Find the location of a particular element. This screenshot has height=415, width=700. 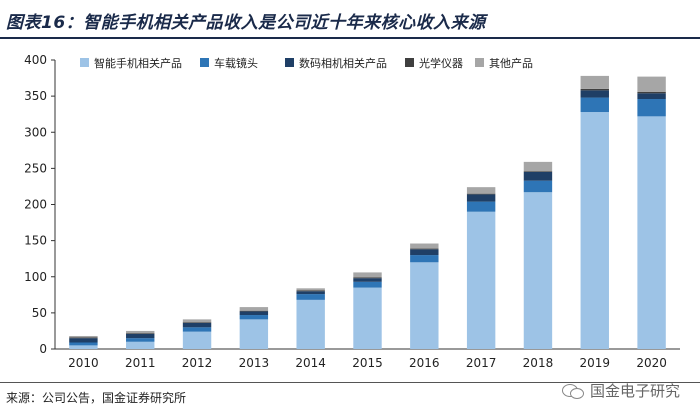

bar-segment-2015-s3 is located at coordinates (367, 277).